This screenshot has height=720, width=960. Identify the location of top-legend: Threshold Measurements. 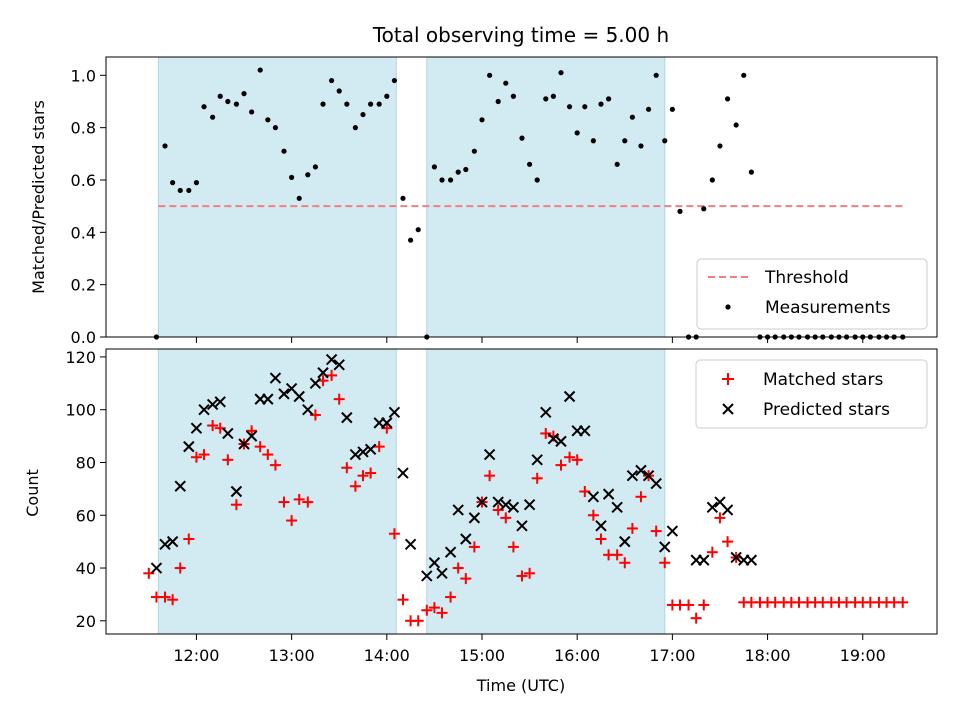
(812, 294).